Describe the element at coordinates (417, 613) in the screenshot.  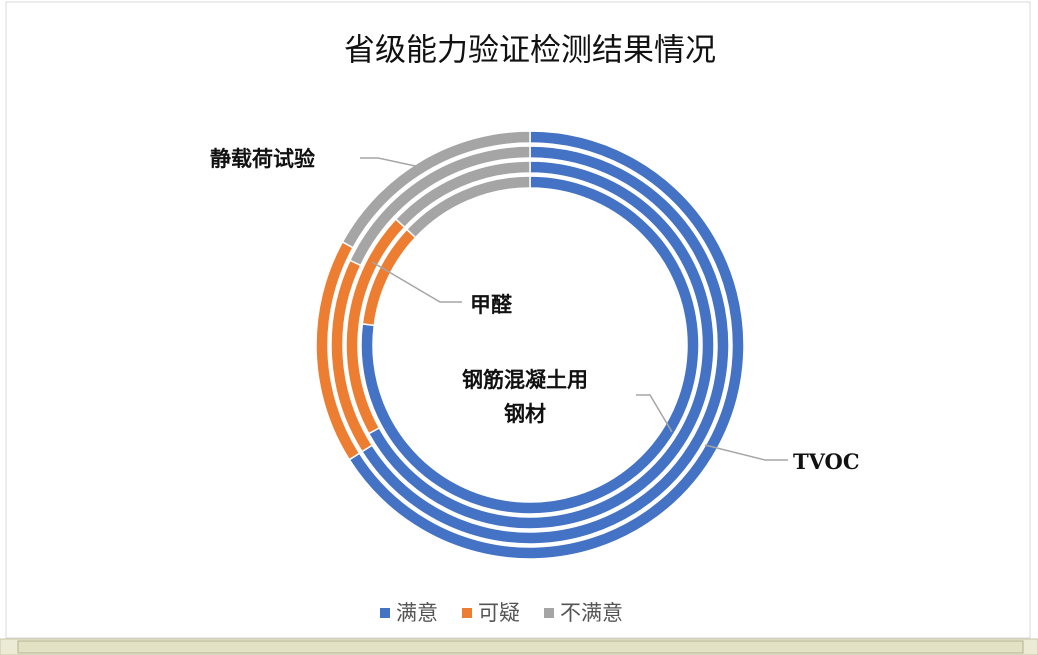
I see `legend-label: 满意` at that location.